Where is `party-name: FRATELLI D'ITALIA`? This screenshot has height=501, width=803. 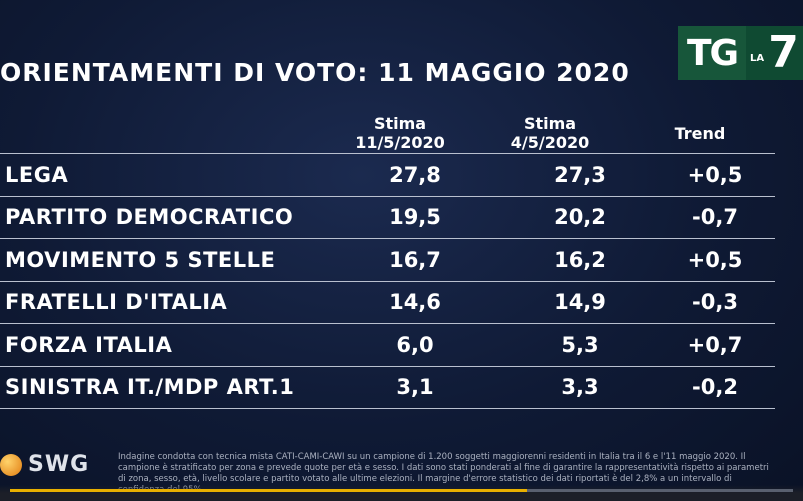
party-name: FRATELLI D'ITALIA is located at coordinates (116, 302).